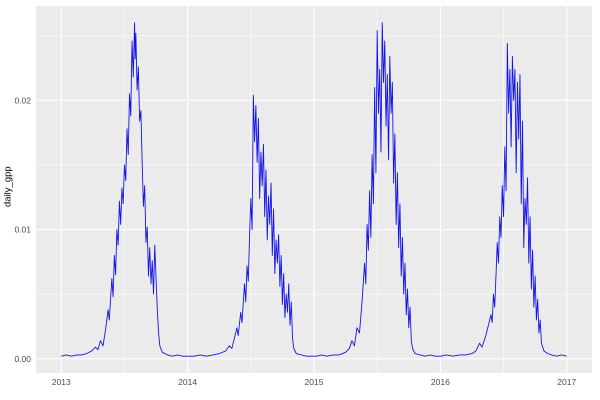 The width and height of the screenshot is (600, 400). Describe the element at coordinates (566, 382) in the screenshot. I see `x-tick-label: 2017` at that location.